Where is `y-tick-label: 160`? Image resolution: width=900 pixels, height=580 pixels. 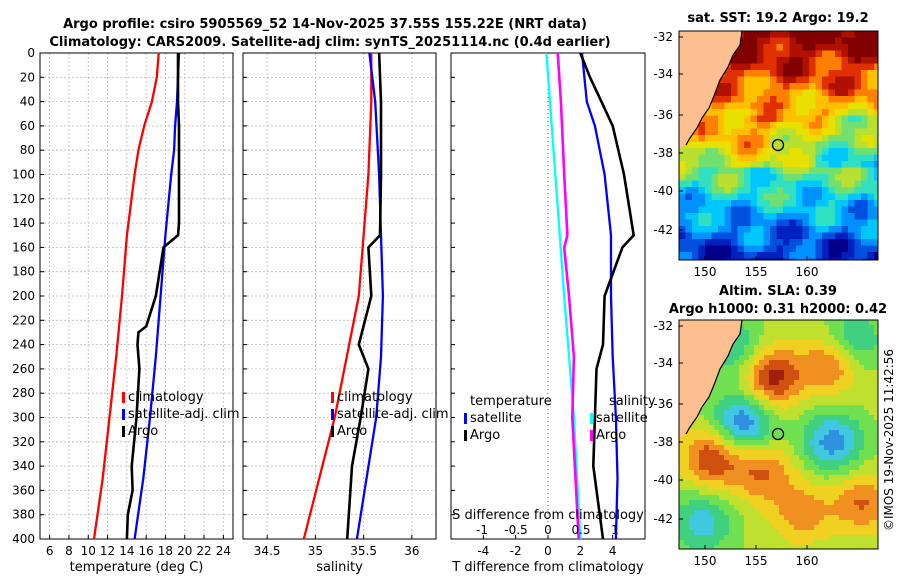 y-tick-label: 160 is located at coordinates (23, 247).